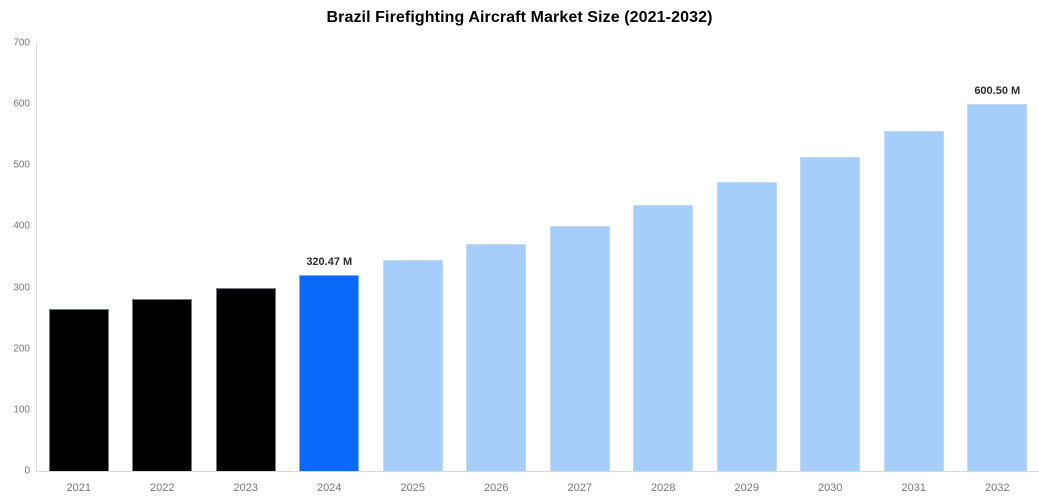  Describe the element at coordinates (27, 471) in the screenshot. I see `y-tick-label: 0` at that location.